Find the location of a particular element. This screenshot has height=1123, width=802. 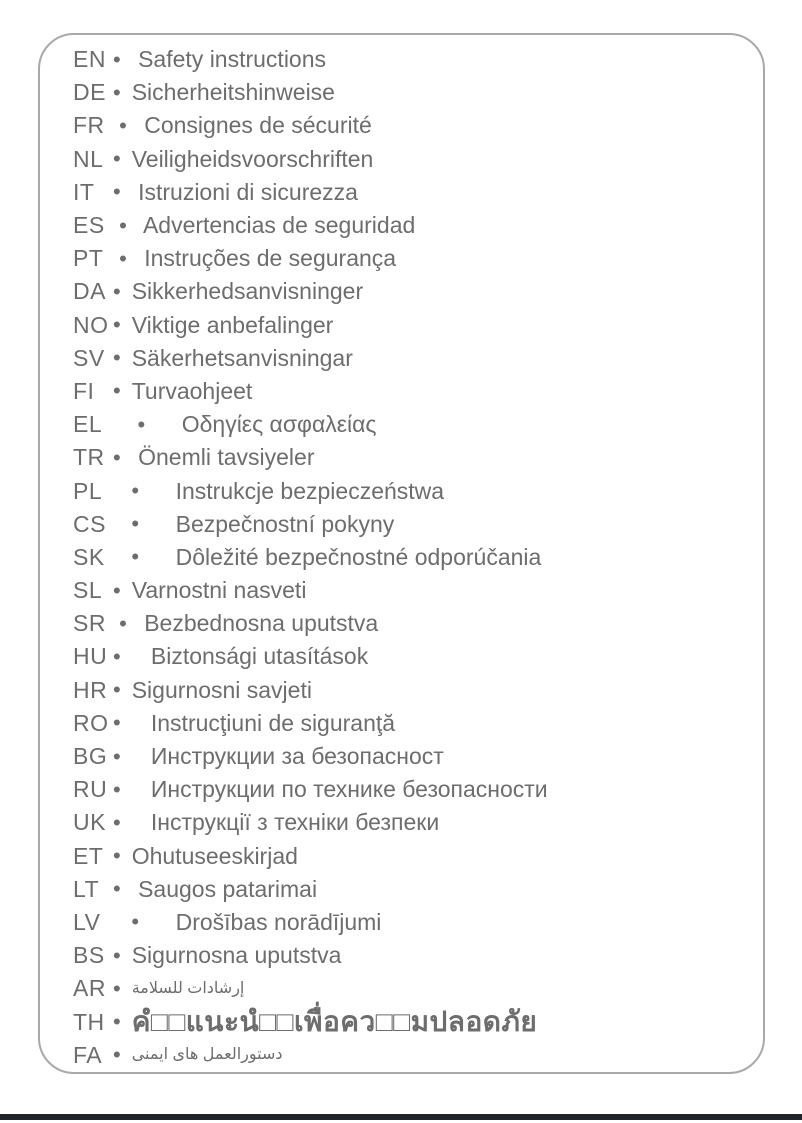

language-code: LT is located at coordinates (86, 888).